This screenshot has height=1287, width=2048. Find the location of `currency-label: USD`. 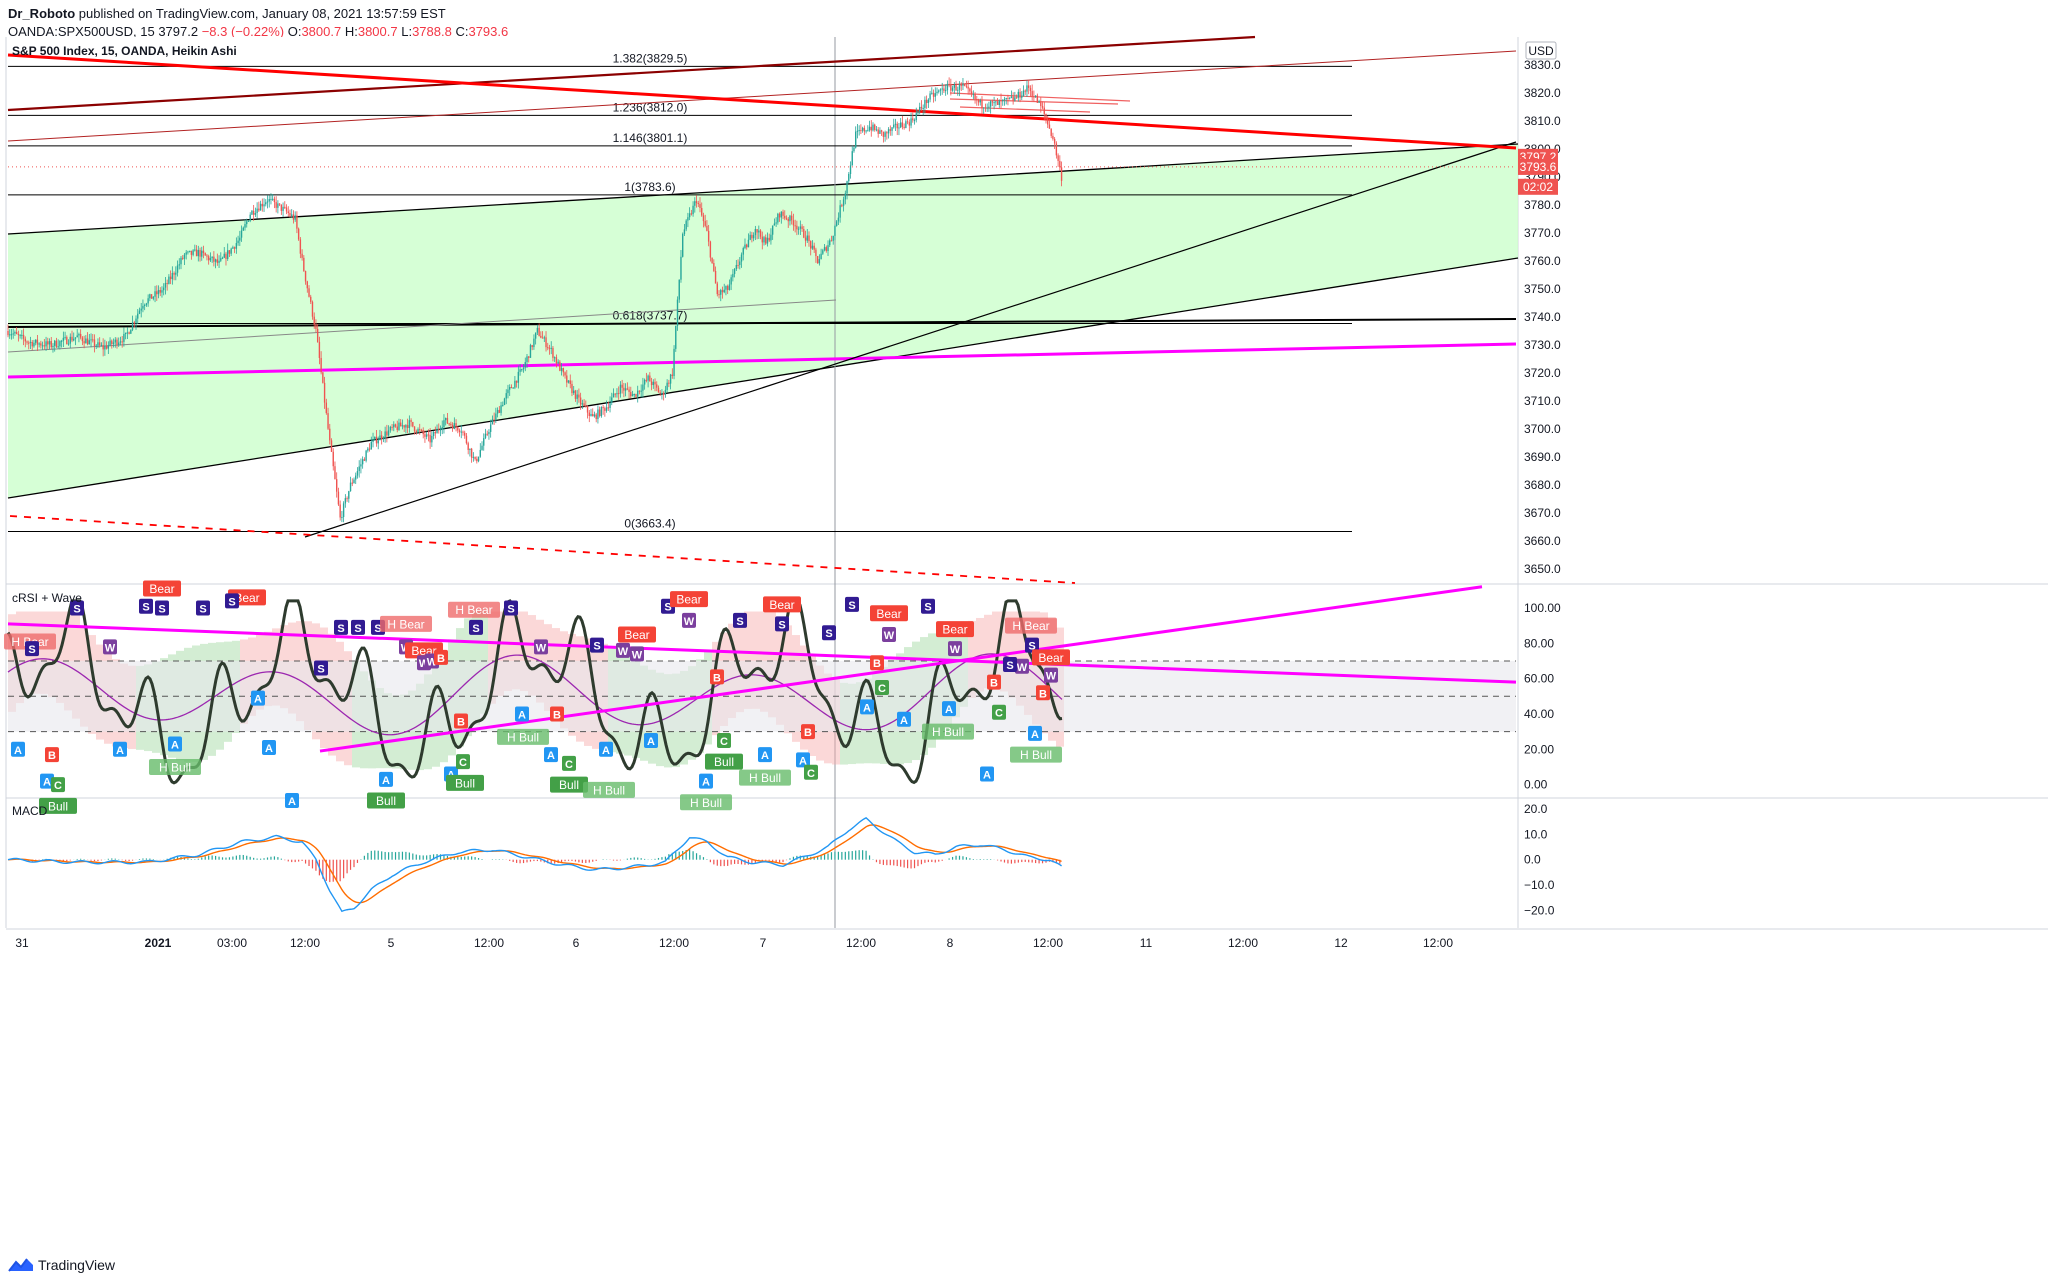

currency-label: USD is located at coordinates (1541, 51).